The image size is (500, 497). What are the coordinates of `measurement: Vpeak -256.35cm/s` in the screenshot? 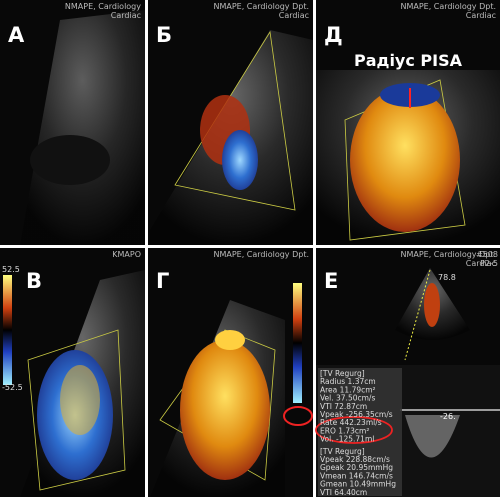 It's located at (356, 414).